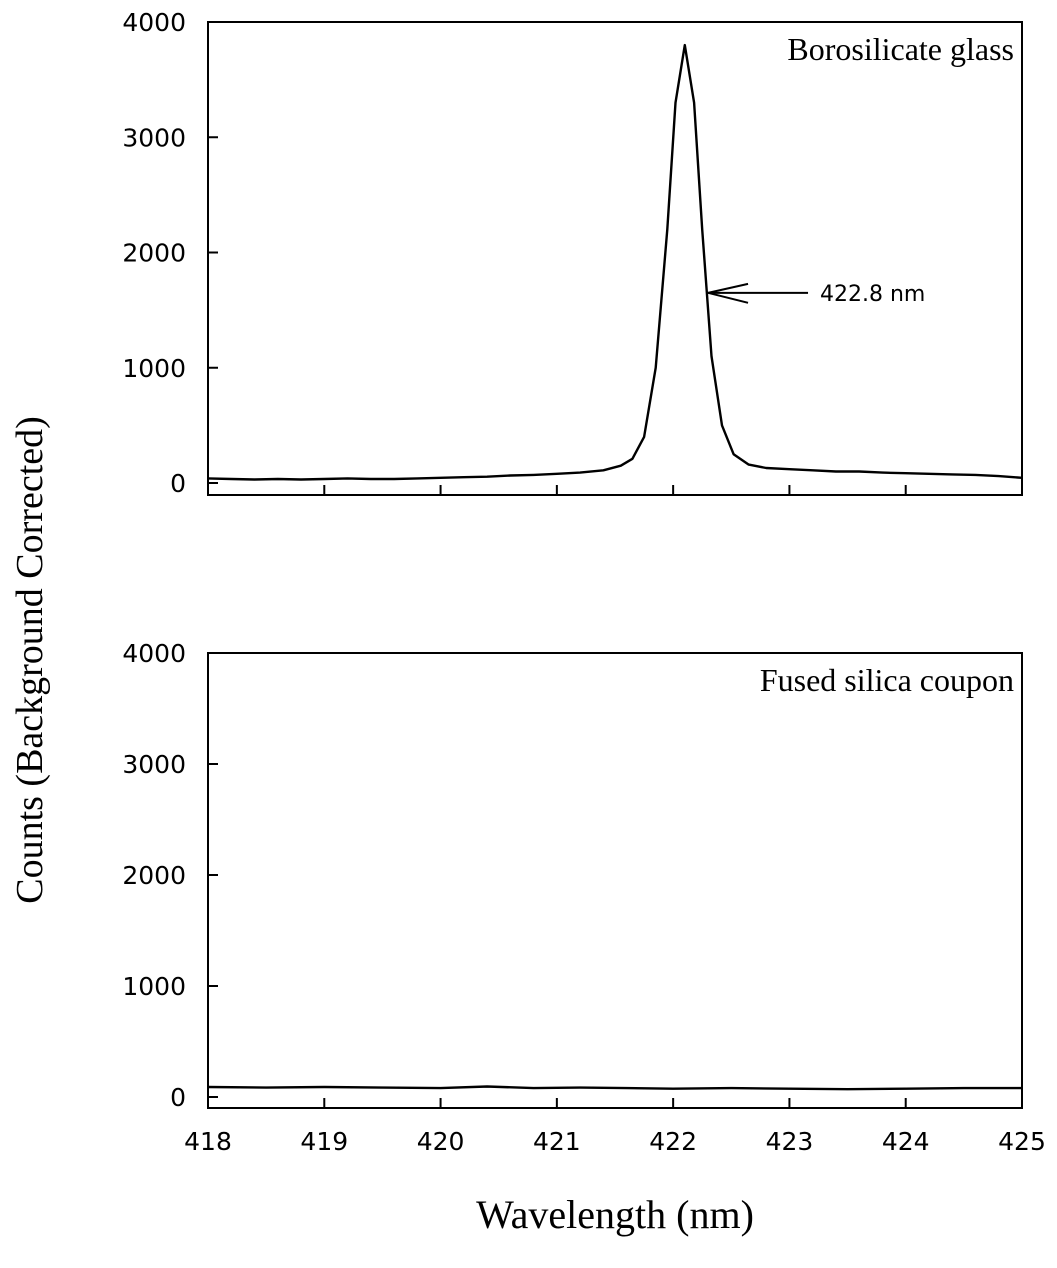 The image size is (1057, 1268). I want to click on x-tick-label: 423, so click(790, 1141).